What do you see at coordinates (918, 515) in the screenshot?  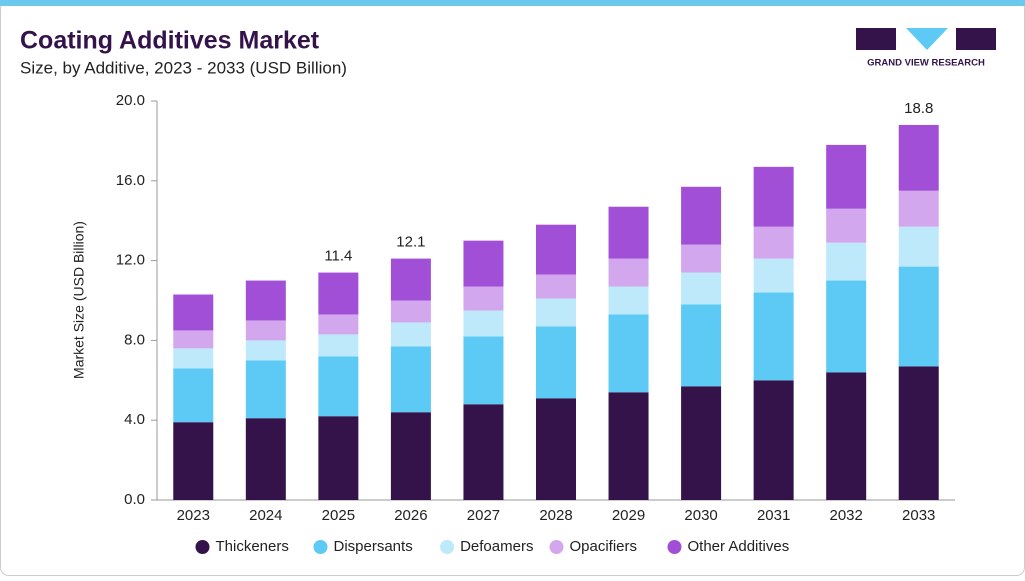 I see `x-tick-label: 2033` at bounding box center [918, 515].